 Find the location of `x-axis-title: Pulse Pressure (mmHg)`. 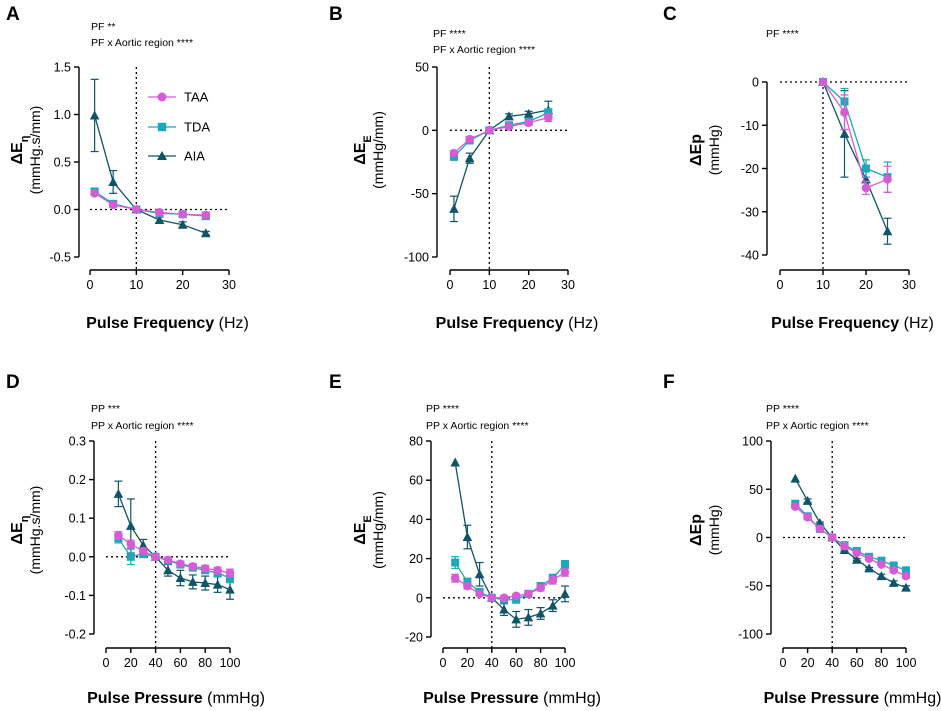

x-axis-title: Pulse Pressure (mmHg) is located at coordinates (852, 698).